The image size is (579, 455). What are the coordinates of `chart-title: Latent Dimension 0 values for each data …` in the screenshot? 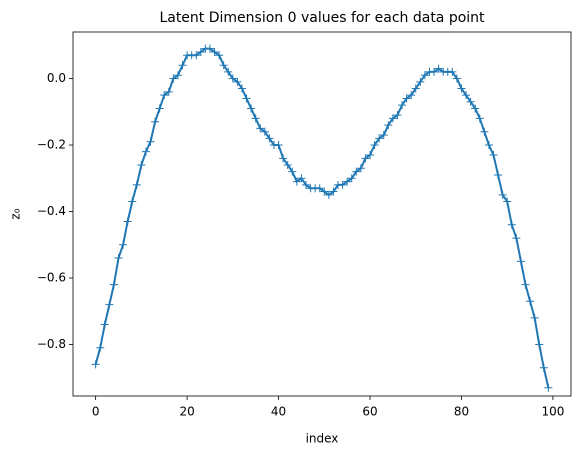 It's located at (322, 18).